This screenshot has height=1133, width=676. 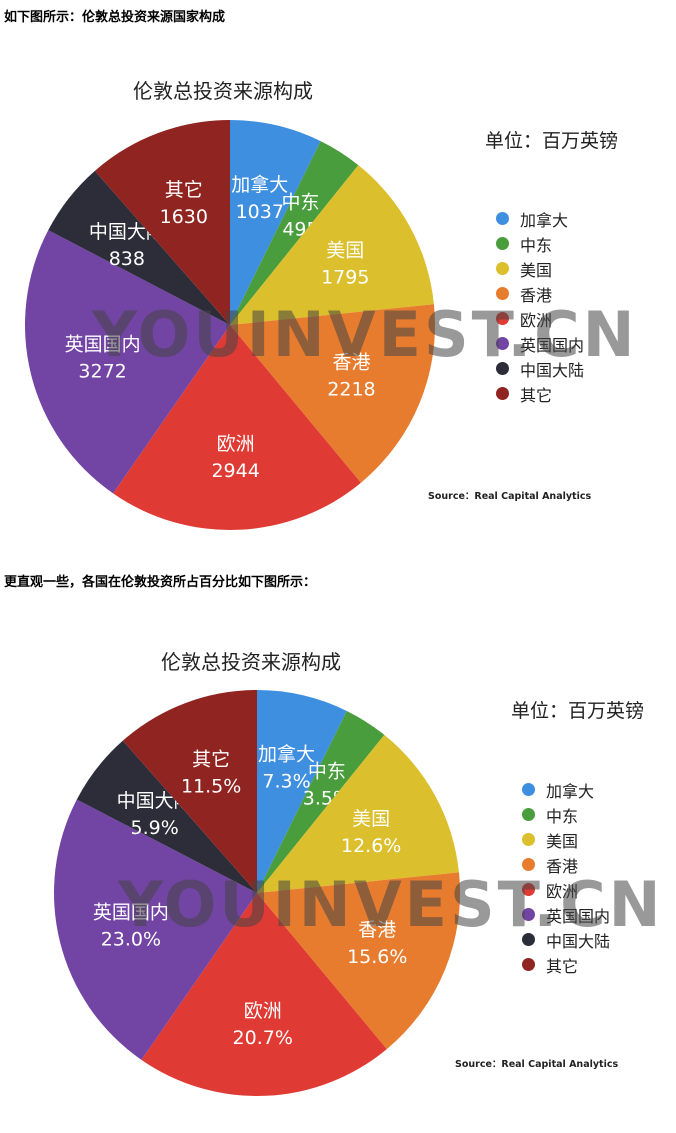 What do you see at coordinates (371, 846) in the screenshot?
I see `slice-value-label: 12.6%` at bounding box center [371, 846].